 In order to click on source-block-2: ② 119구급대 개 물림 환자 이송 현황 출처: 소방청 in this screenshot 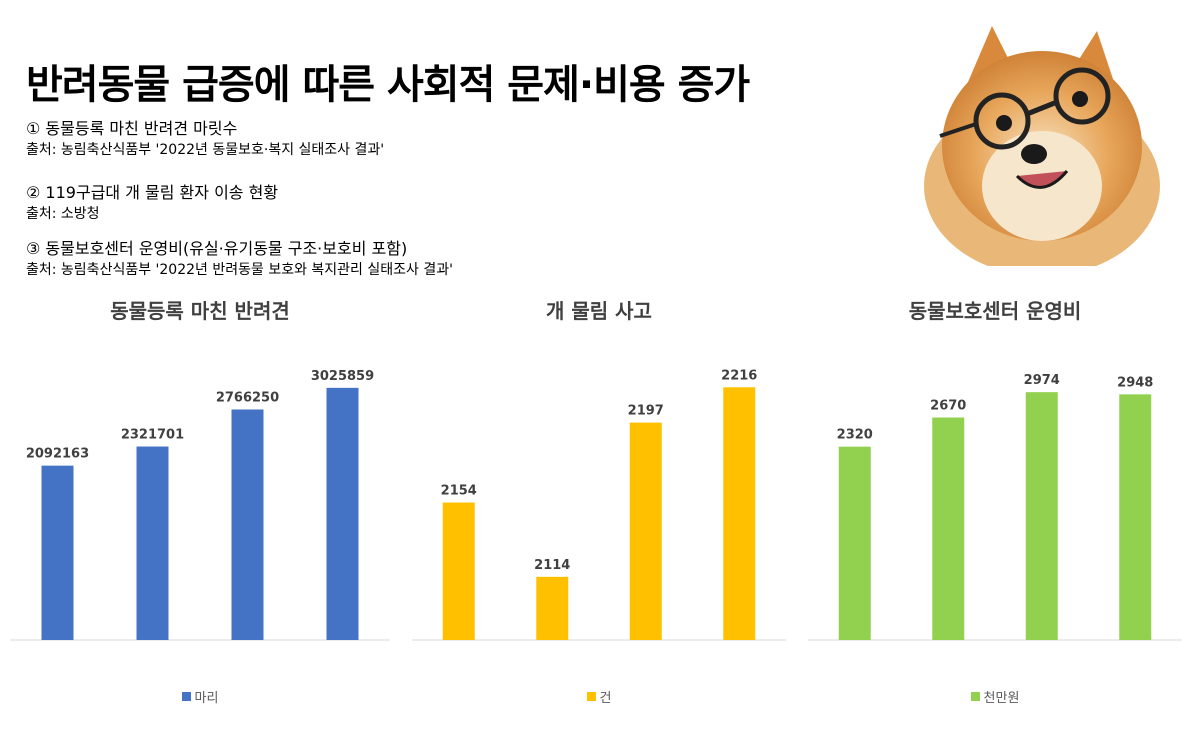, I will do `click(152, 203)`.